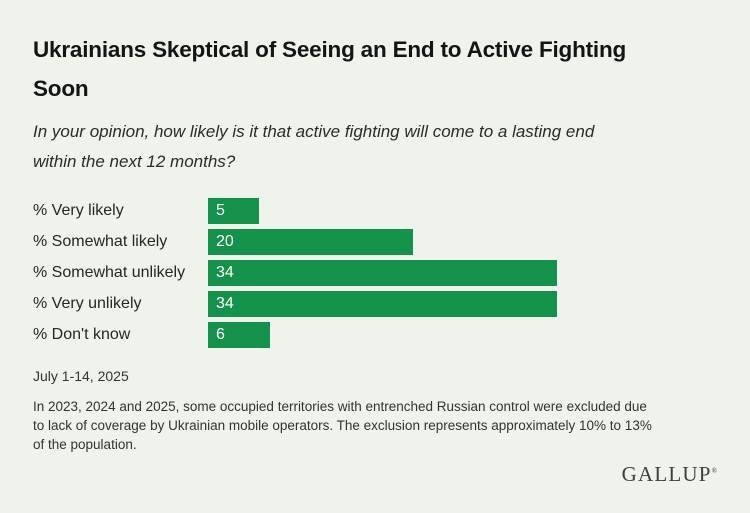  Describe the element at coordinates (220, 334) in the screenshot. I see `bar-value-label: 6` at that location.